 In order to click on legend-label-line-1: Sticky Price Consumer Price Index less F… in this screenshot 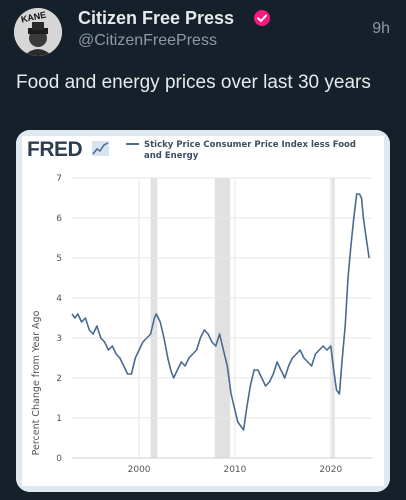, I will do `click(250, 145)`.